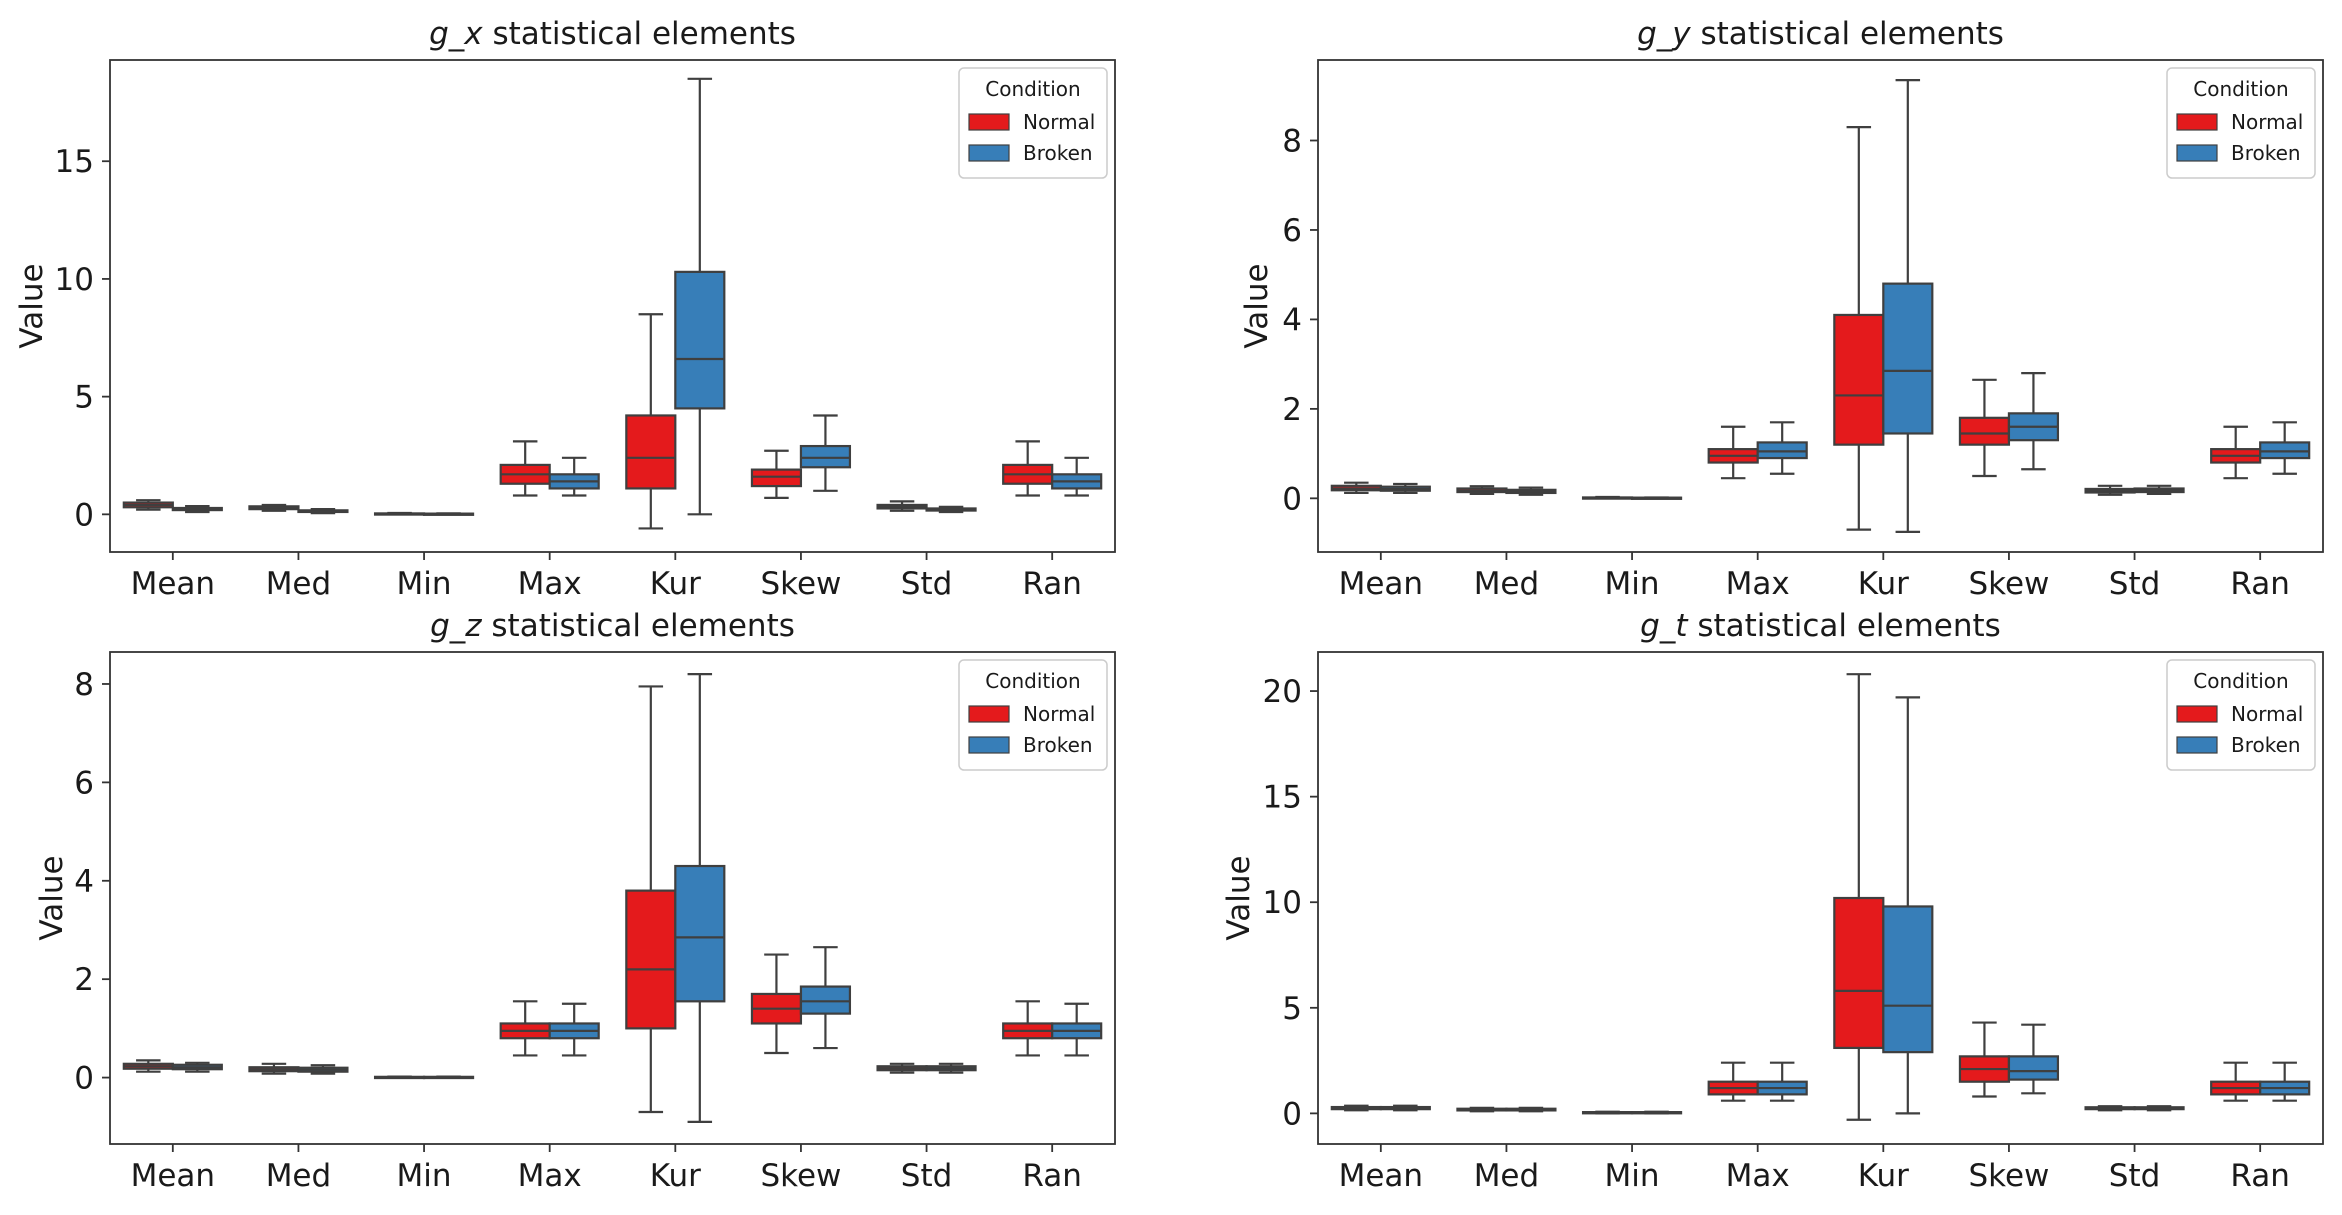  Describe the element at coordinates (2285, 1081) in the screenshot. I see `box-broken-ran` at that location.